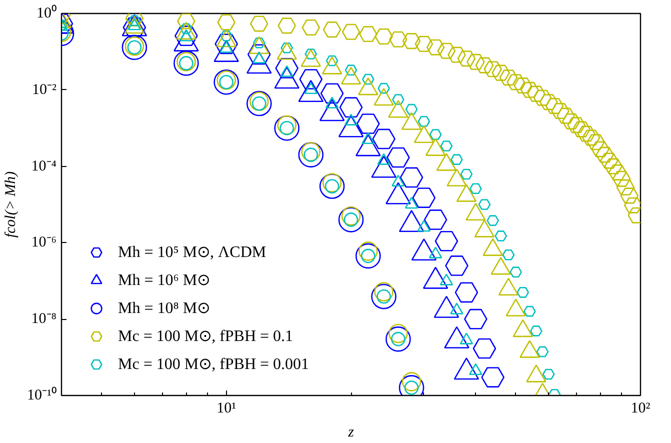  What do you see at coordinates (42, 395) in the screenshot?
I see `y-tick-label: 10⁻¹⁰` at bounding box center [42, 395].